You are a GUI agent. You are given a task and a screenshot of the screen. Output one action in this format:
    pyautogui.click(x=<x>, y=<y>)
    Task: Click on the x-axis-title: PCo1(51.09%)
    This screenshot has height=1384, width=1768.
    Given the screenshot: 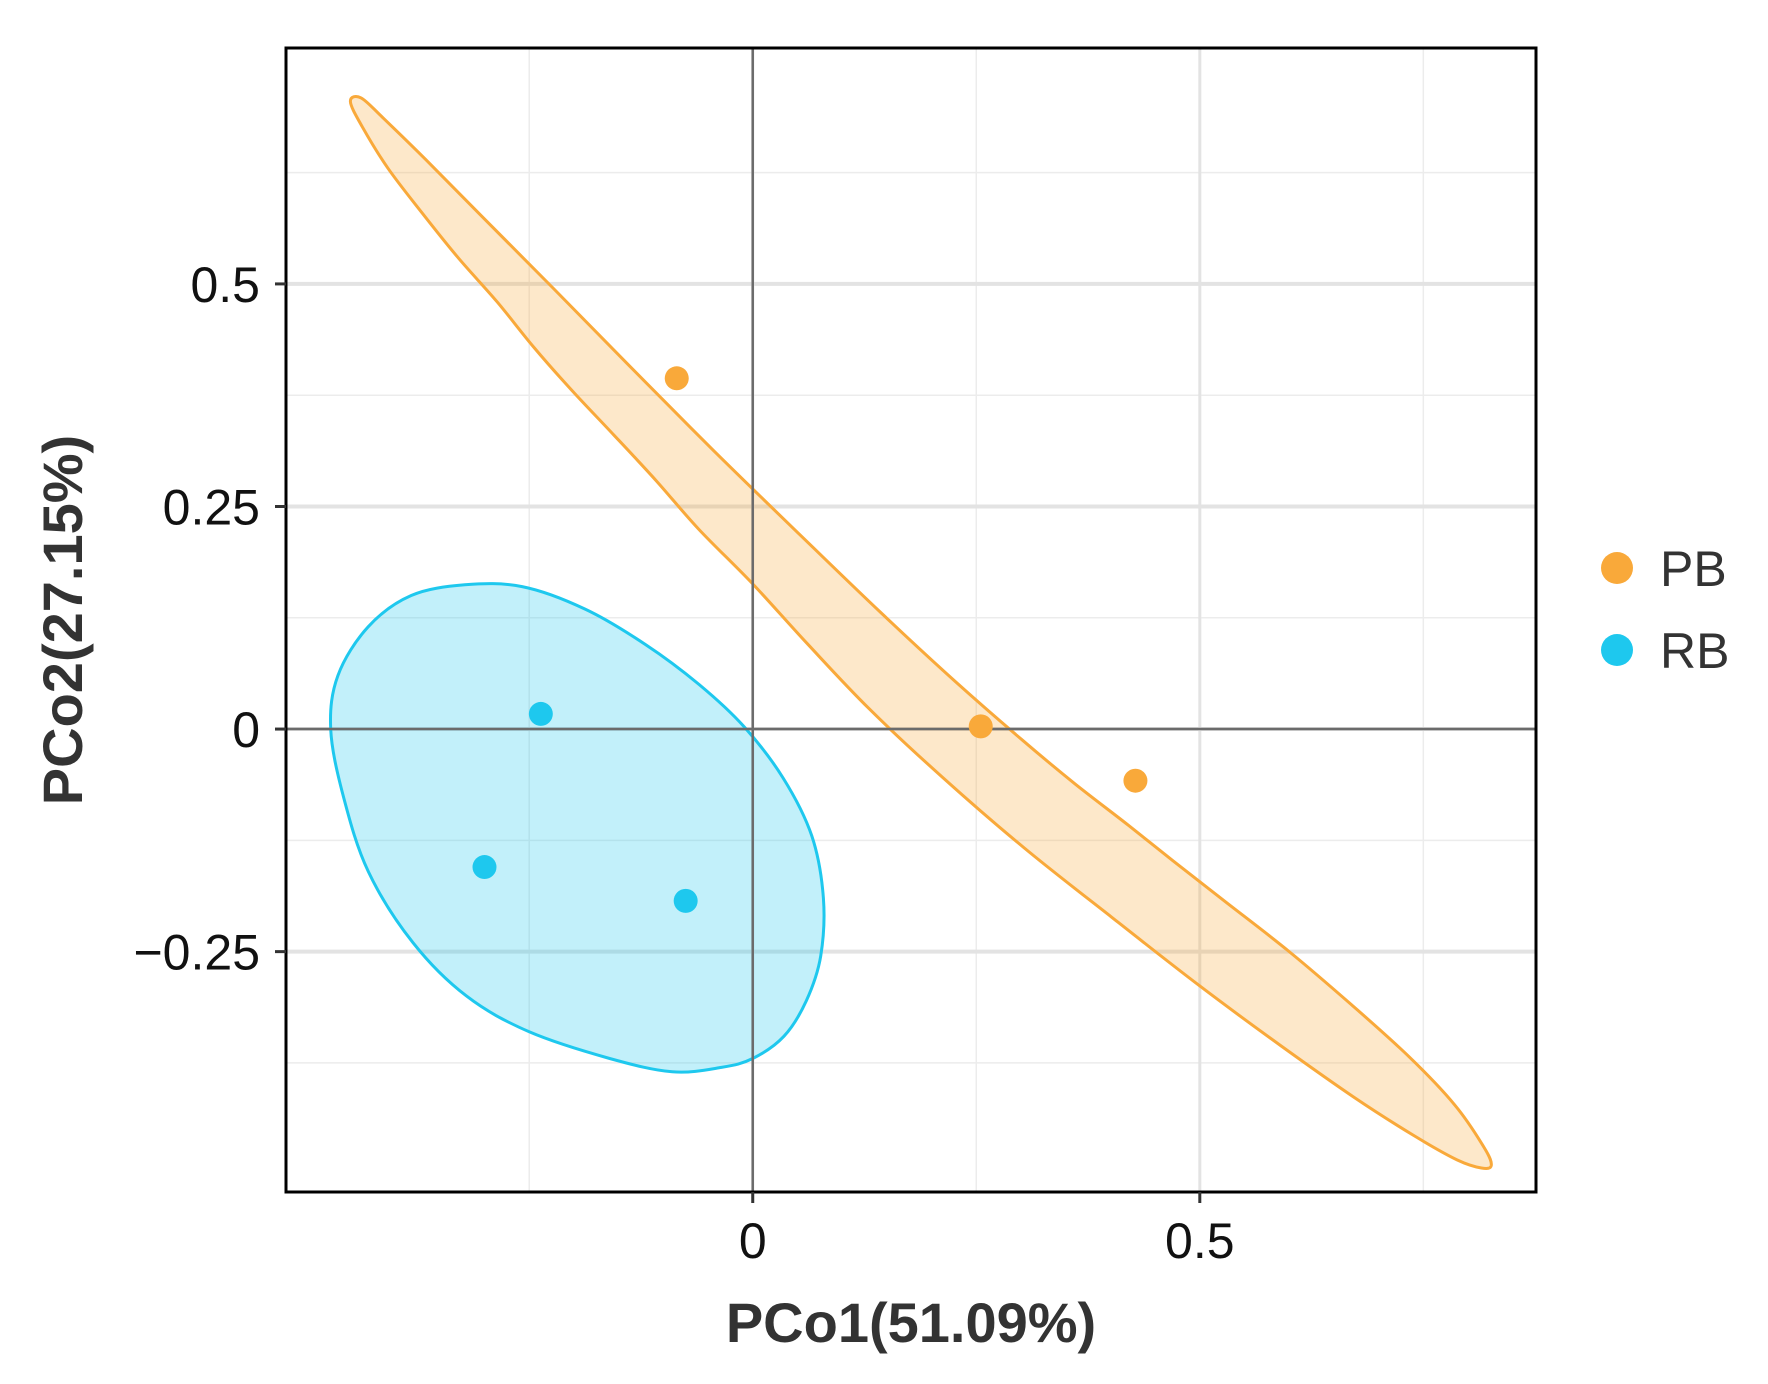 What is the action you would take?
    pyautogui.click(x=911, y=1322)
    